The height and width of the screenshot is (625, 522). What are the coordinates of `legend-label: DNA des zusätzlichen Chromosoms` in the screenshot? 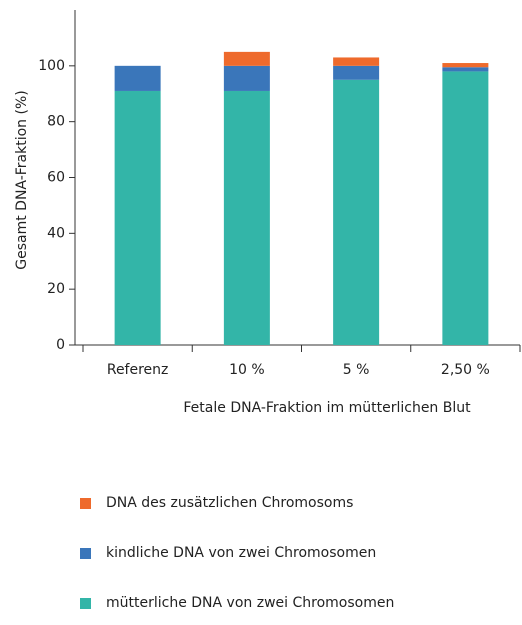 It's located at (229, 503).